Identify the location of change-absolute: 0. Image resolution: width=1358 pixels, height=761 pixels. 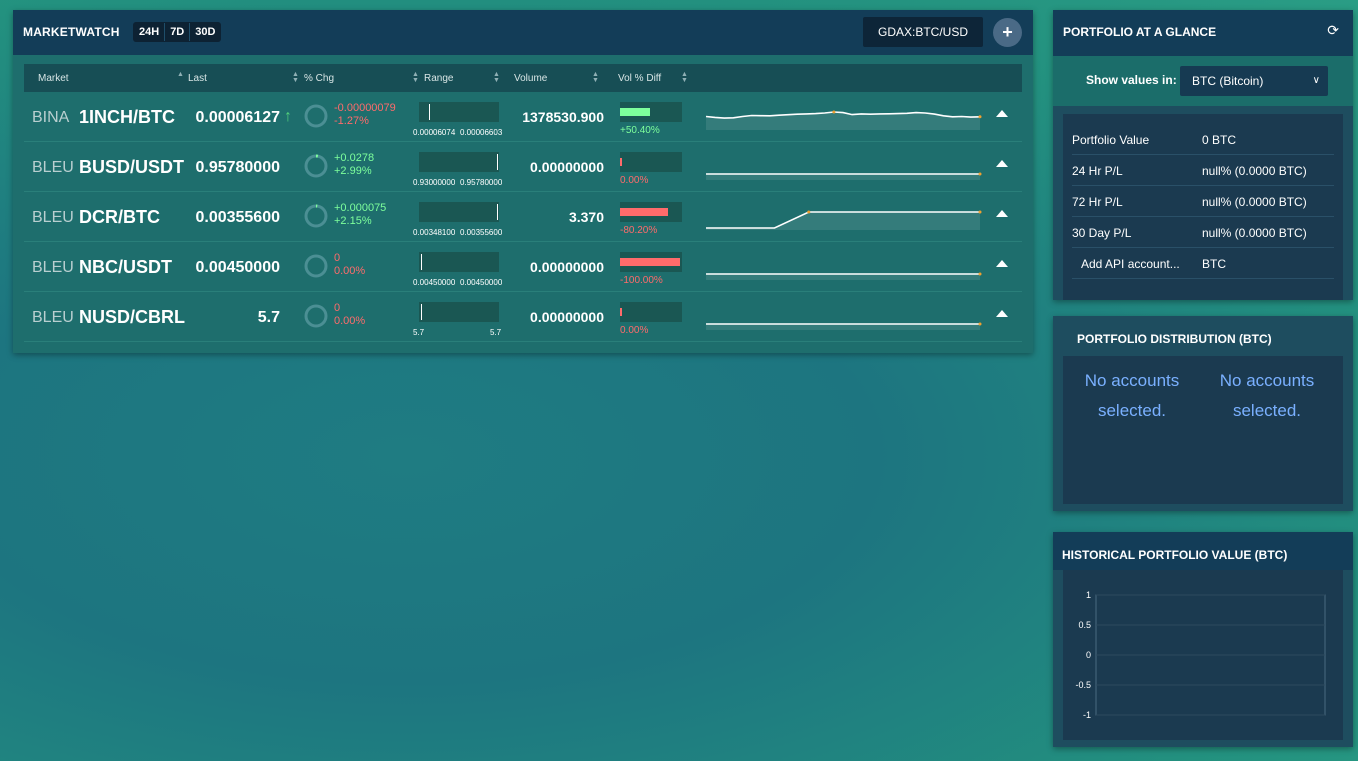
(337, 308).